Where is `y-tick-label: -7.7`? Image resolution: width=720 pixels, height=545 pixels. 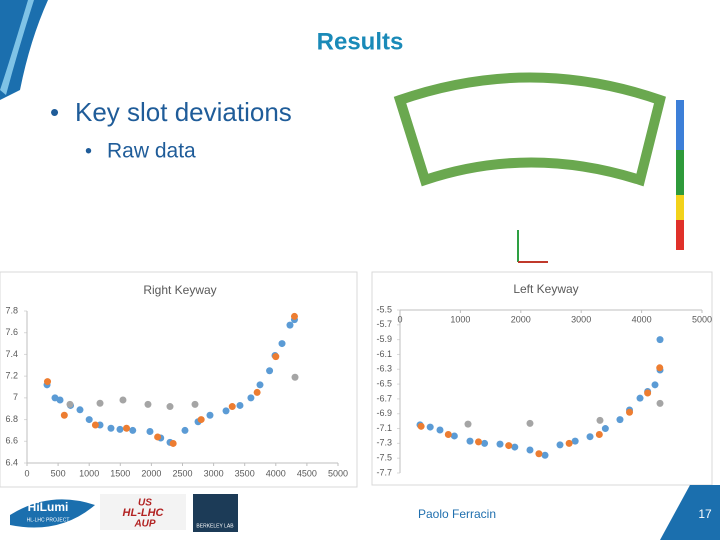
y-tick-label: -7.7 is located at coordinates (384, 472).